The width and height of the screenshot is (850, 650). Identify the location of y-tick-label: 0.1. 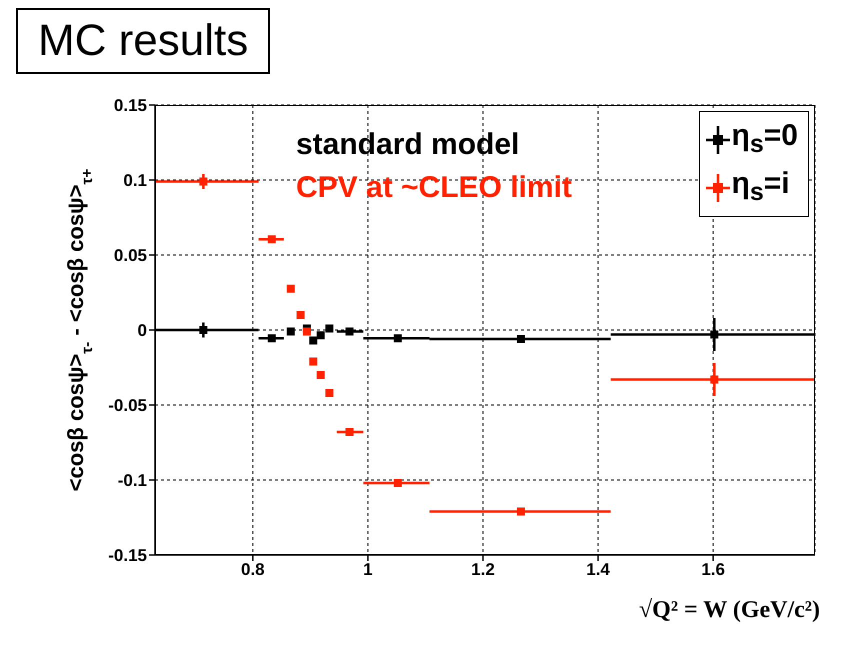
(135, 180).